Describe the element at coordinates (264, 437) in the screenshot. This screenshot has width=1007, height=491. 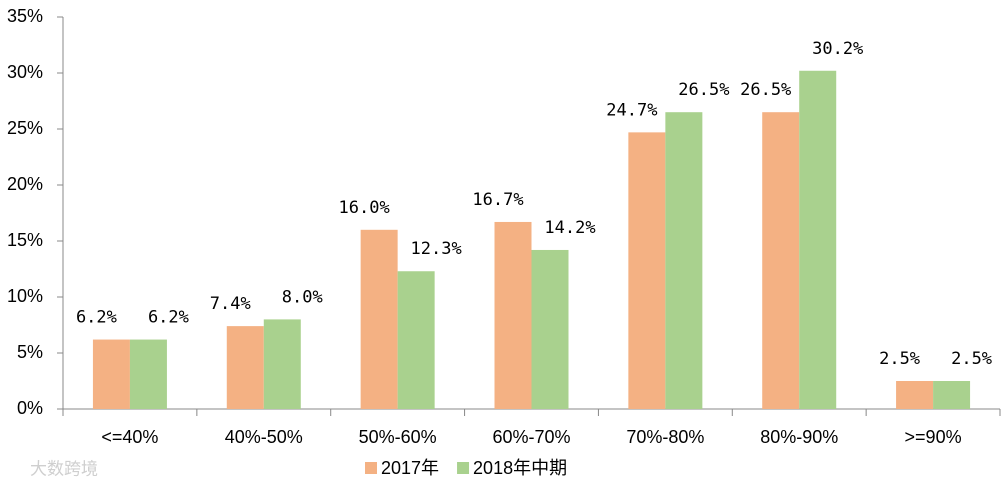
I see `x-tick-label: 40%-50%` at that location.